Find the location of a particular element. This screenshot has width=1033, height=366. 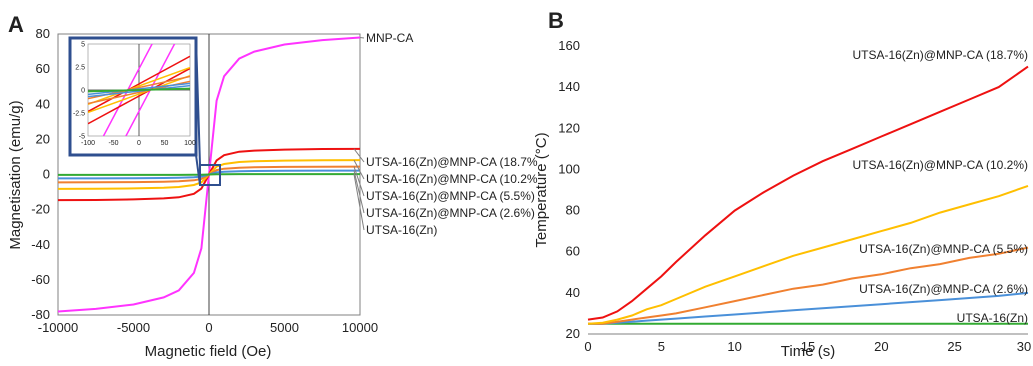

panel-a-y-tick-label: 80 is located at coordinates (43, 33).